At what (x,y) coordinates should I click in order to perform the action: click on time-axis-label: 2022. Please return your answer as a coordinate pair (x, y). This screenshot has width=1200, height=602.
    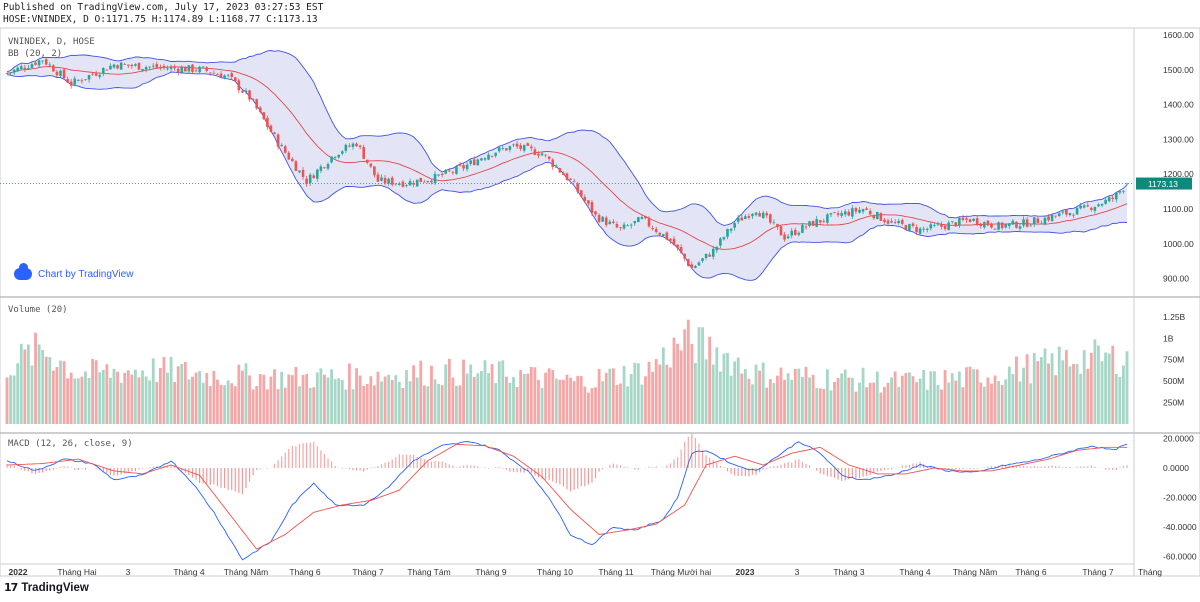
    Looking at the image, I should click on (18, 572).